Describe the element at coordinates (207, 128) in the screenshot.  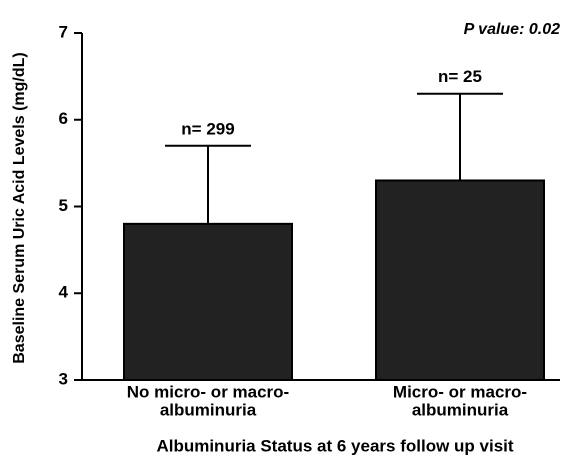
I see `n-label: n= 299` at that location.